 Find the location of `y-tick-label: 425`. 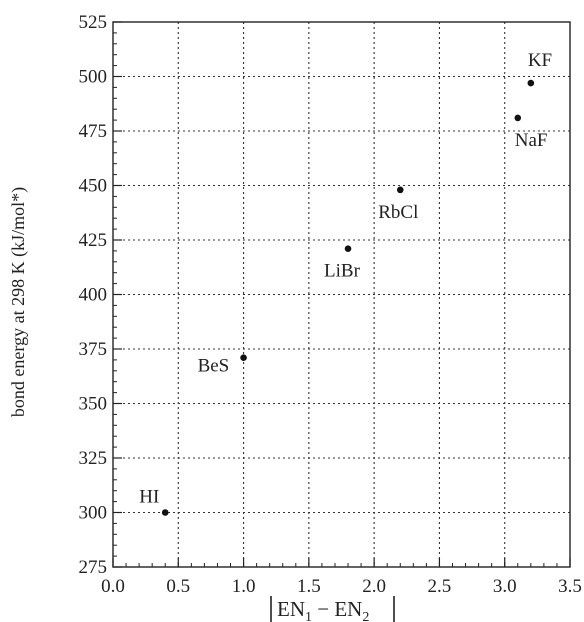

y-tick-label: 425 is located at coordinates (93, 240).